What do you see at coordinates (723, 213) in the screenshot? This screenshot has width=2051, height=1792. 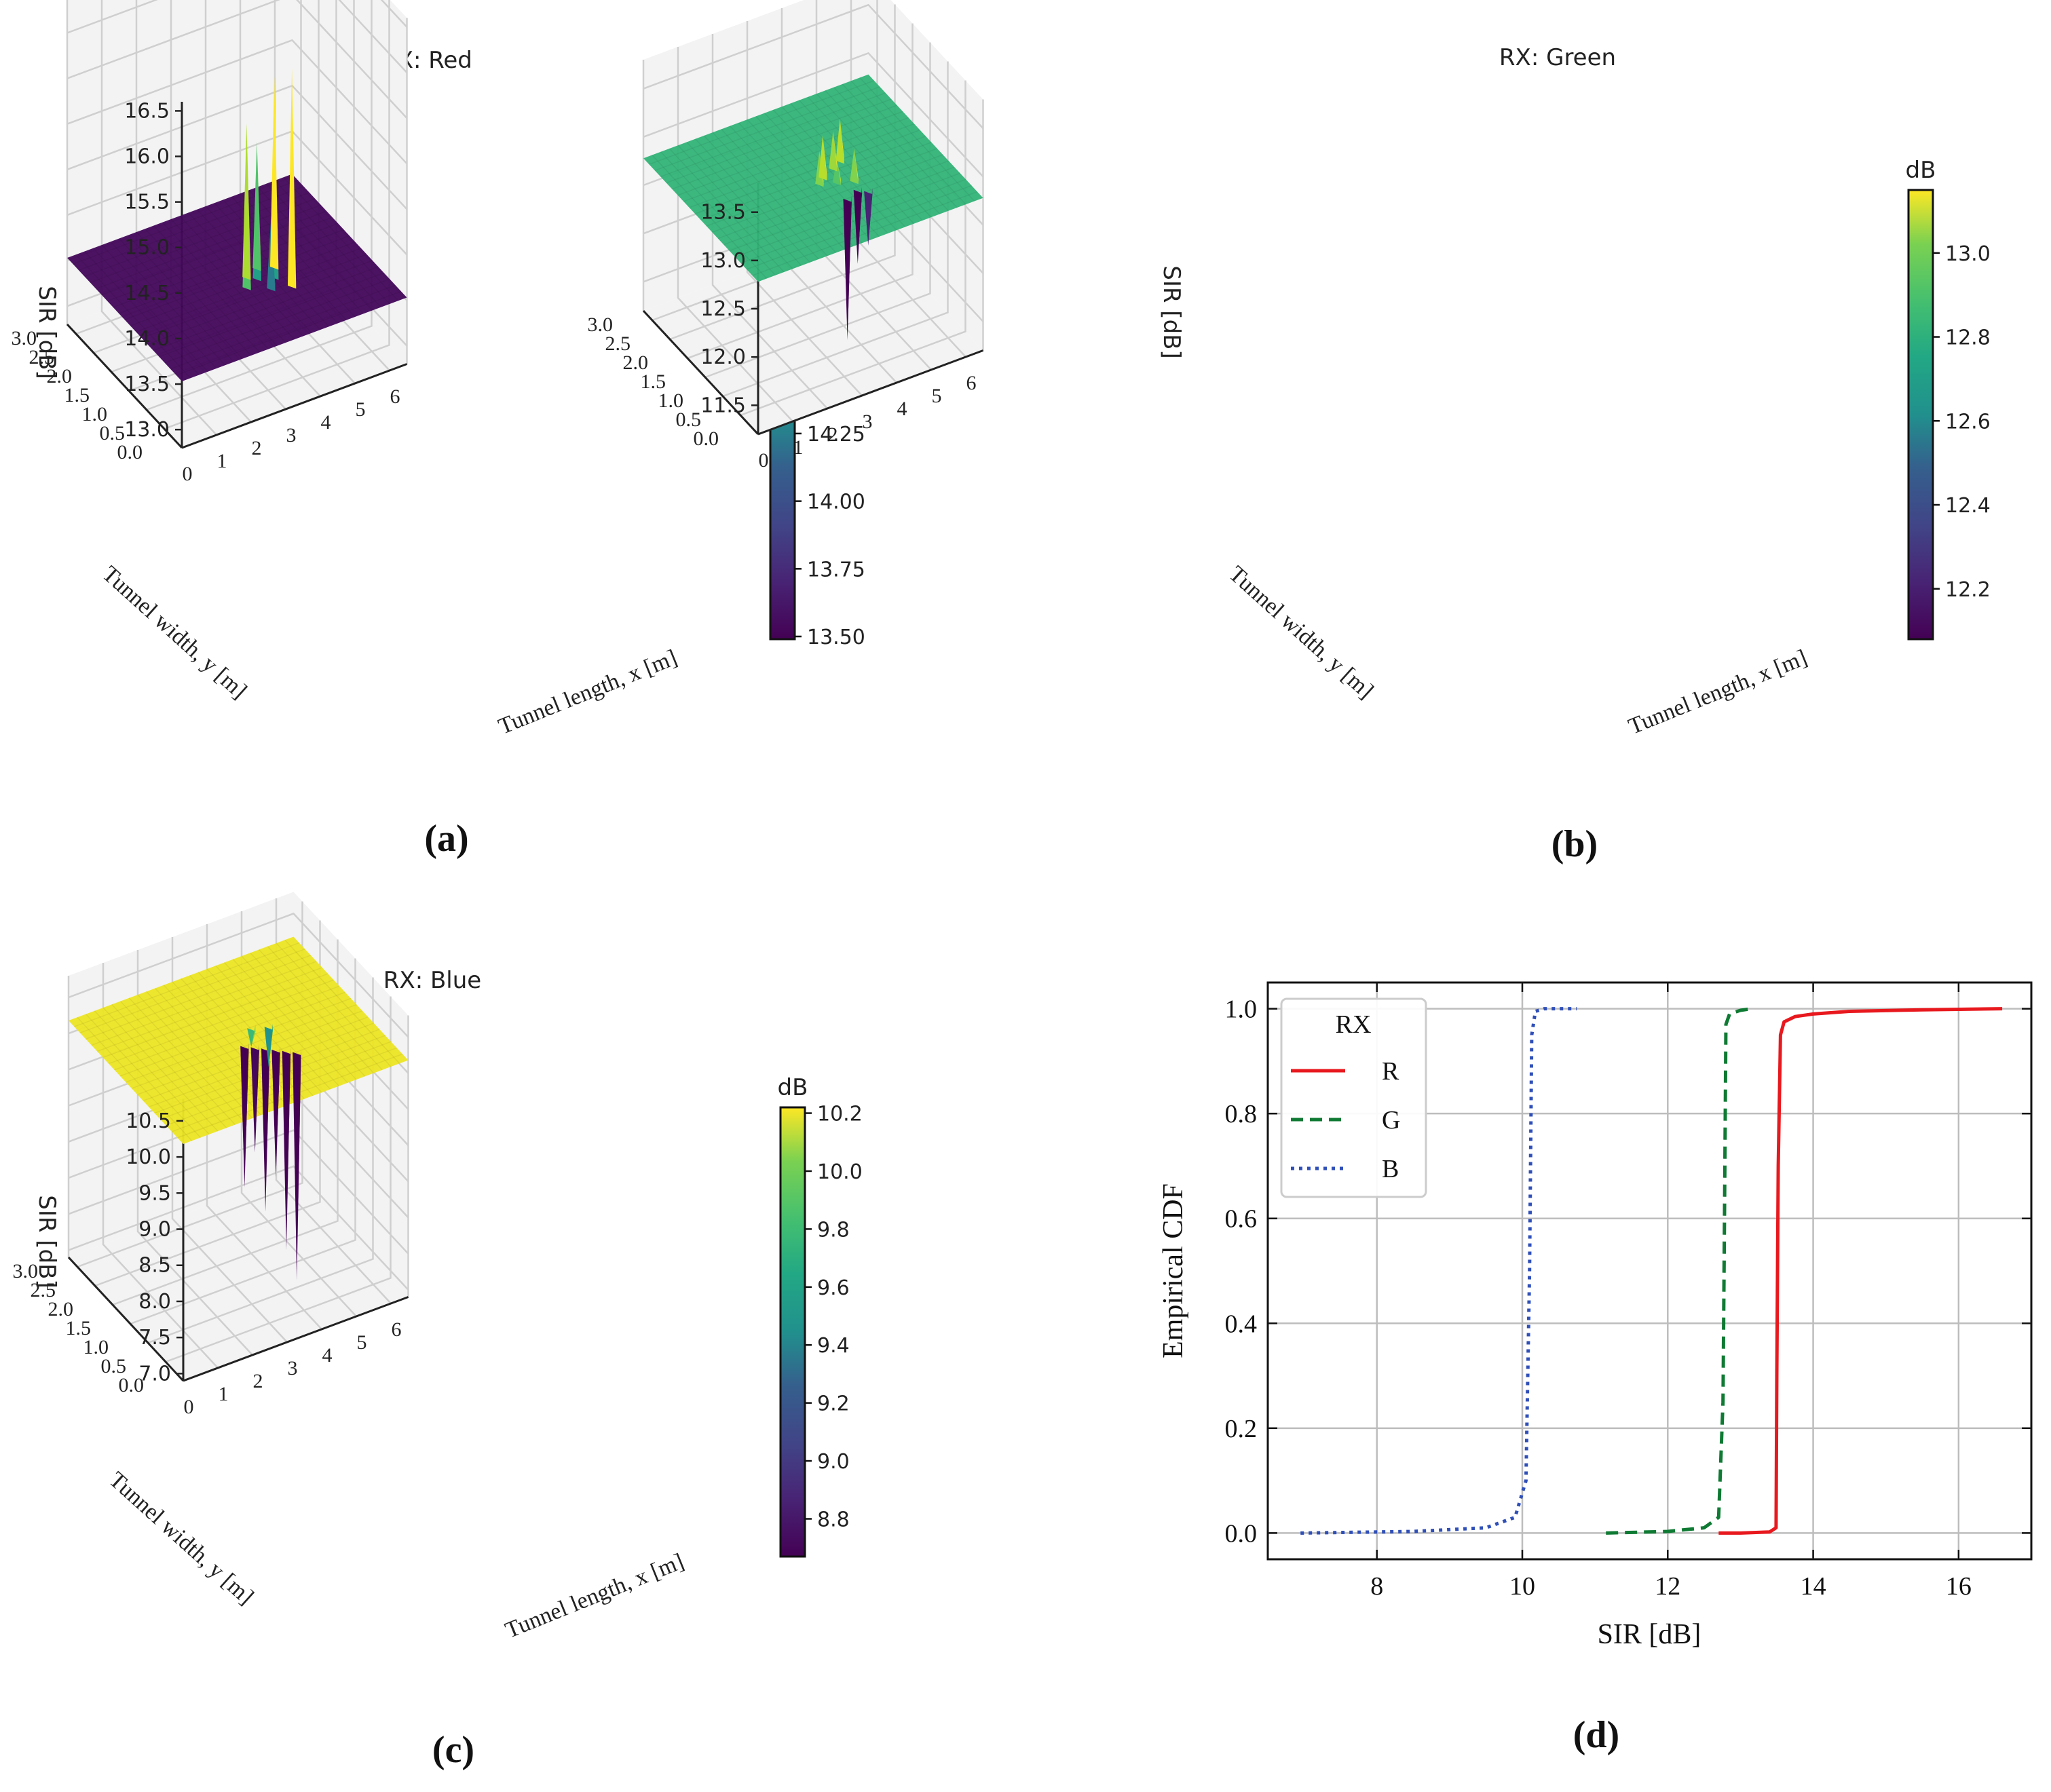 I see `z-tick-label: 13.5` at bounding box center [723, 213].